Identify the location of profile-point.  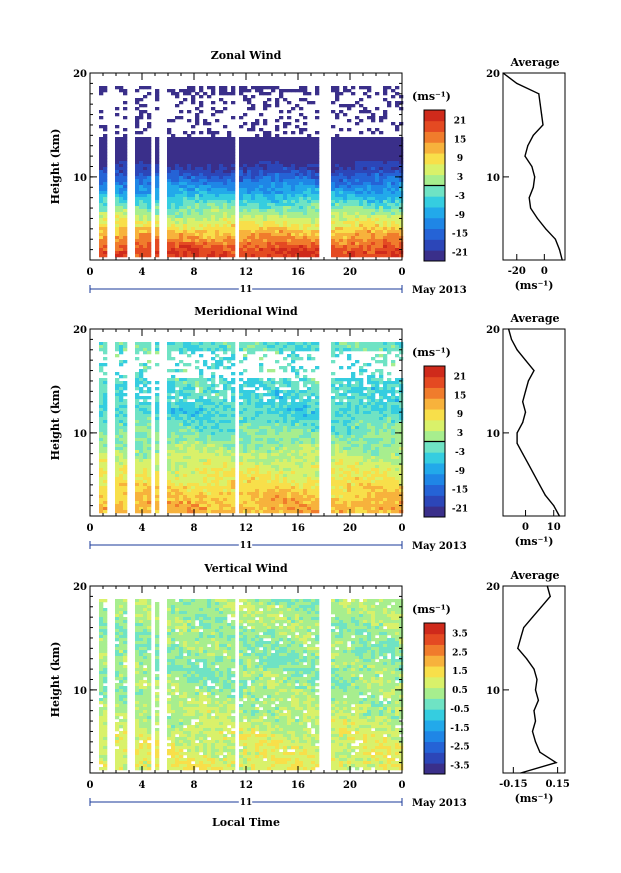
(530, 208).